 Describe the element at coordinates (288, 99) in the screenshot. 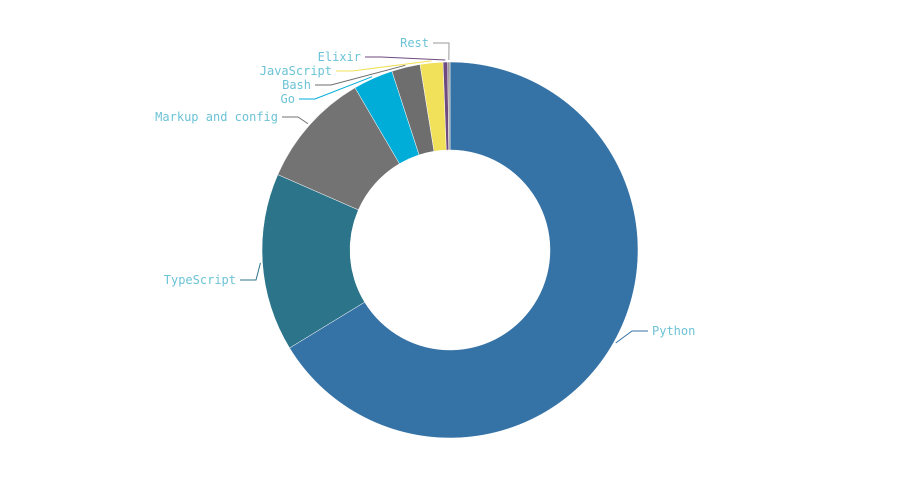

I see `slice-label-go: Go` at that location.